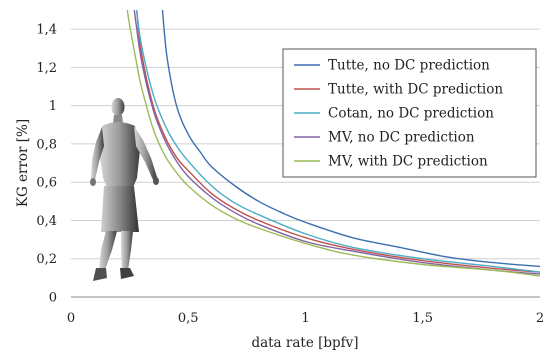 This screenshot has width=550, height=355. I want to click on legend-item: MV, no DC prediction, so click(384, 138).